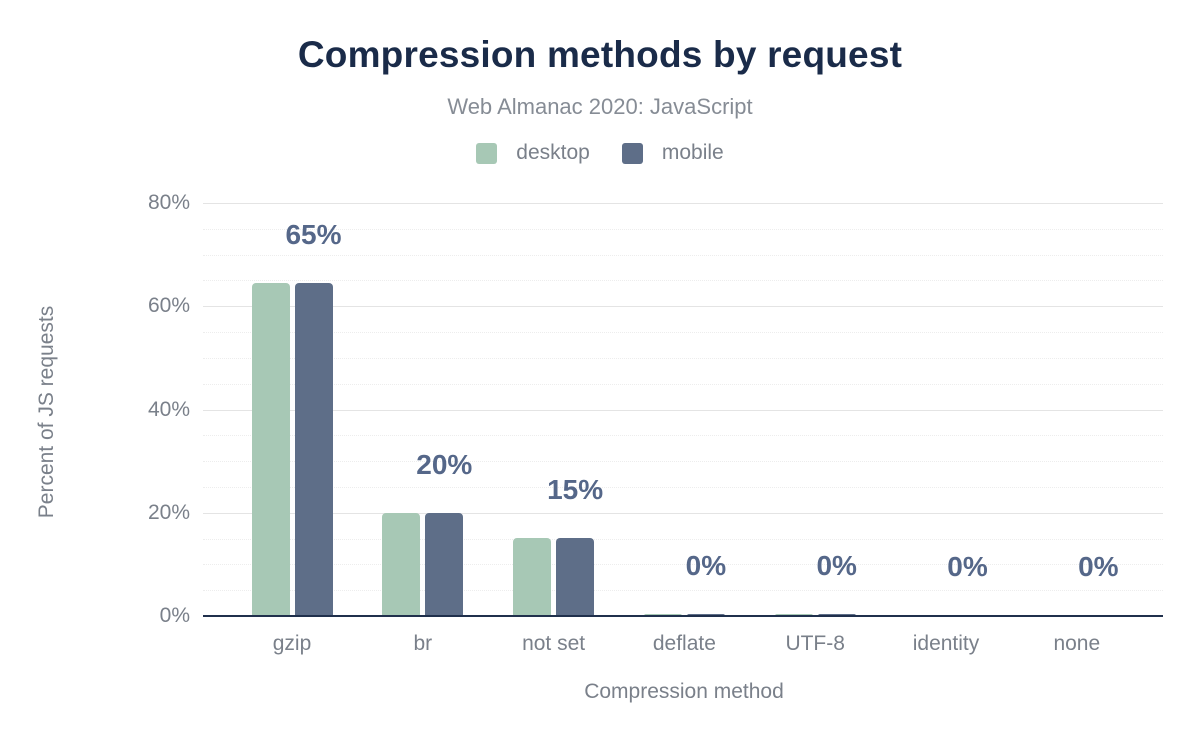  I want to click on y-tick-label-20: 20%, so click(168, 512).